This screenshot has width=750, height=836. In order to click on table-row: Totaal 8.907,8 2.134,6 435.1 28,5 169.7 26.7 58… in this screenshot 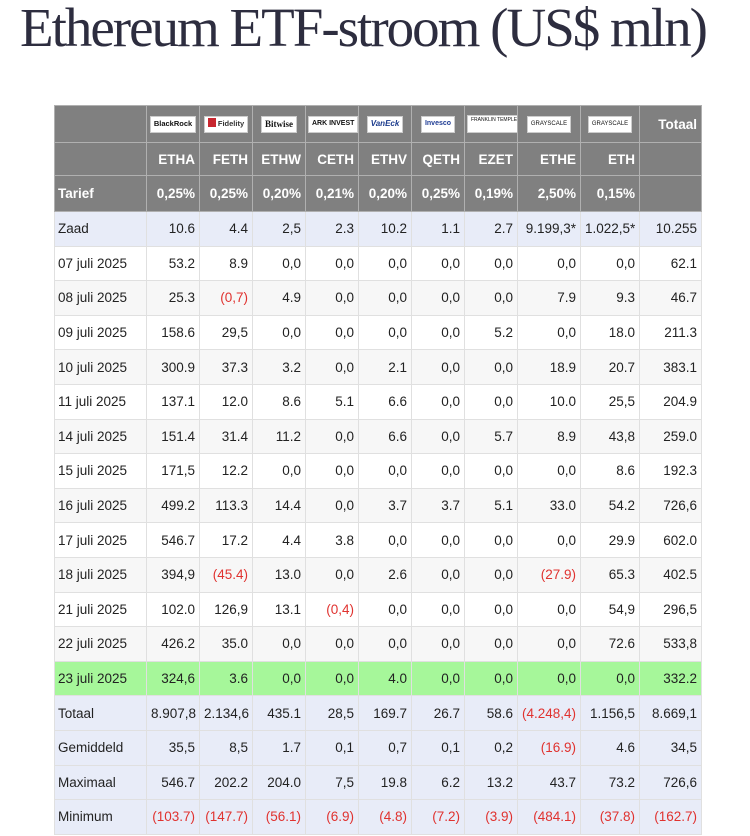, I will do `click(378, 713)`.